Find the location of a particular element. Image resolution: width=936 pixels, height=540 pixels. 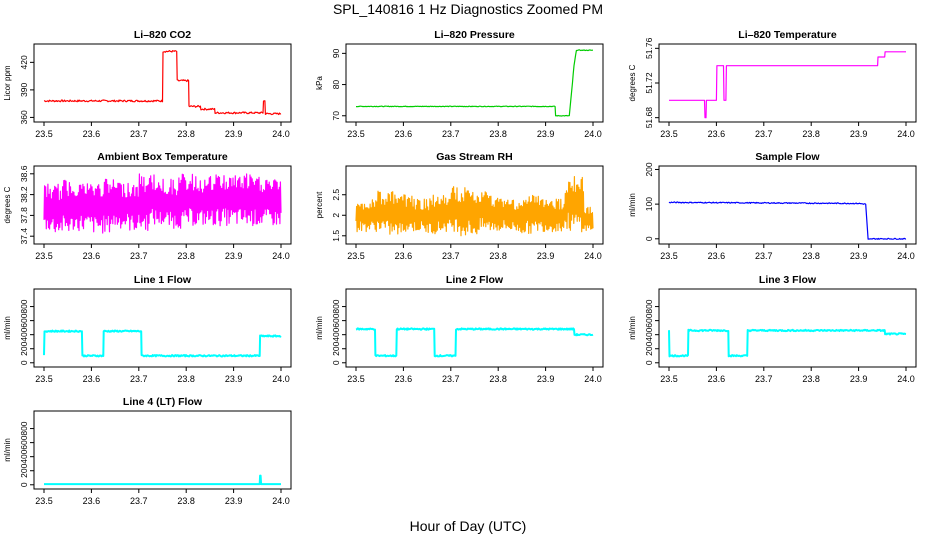

y-tick-label: 90 is located at coordinates (336, 53).